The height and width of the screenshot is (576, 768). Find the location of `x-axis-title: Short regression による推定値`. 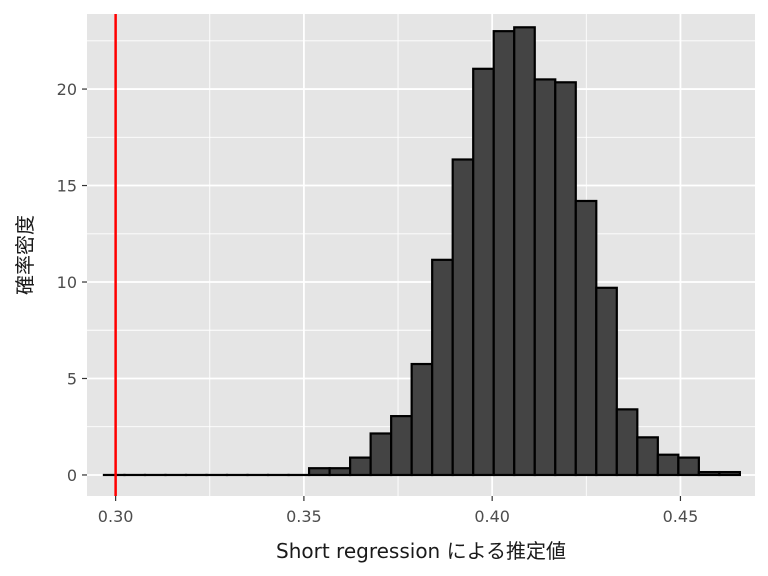

x-axis-title: Short regression による推定値 is located at coordinates (421, 551).